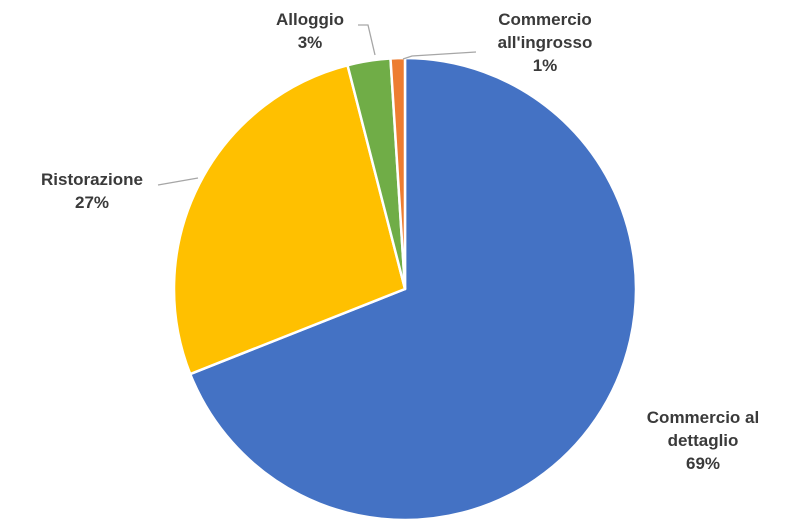 The image size is (791, 522). Describe the element at coordinates (703, 417) in the screenshot. I see `slice-category-label: Commercio al` at that location.